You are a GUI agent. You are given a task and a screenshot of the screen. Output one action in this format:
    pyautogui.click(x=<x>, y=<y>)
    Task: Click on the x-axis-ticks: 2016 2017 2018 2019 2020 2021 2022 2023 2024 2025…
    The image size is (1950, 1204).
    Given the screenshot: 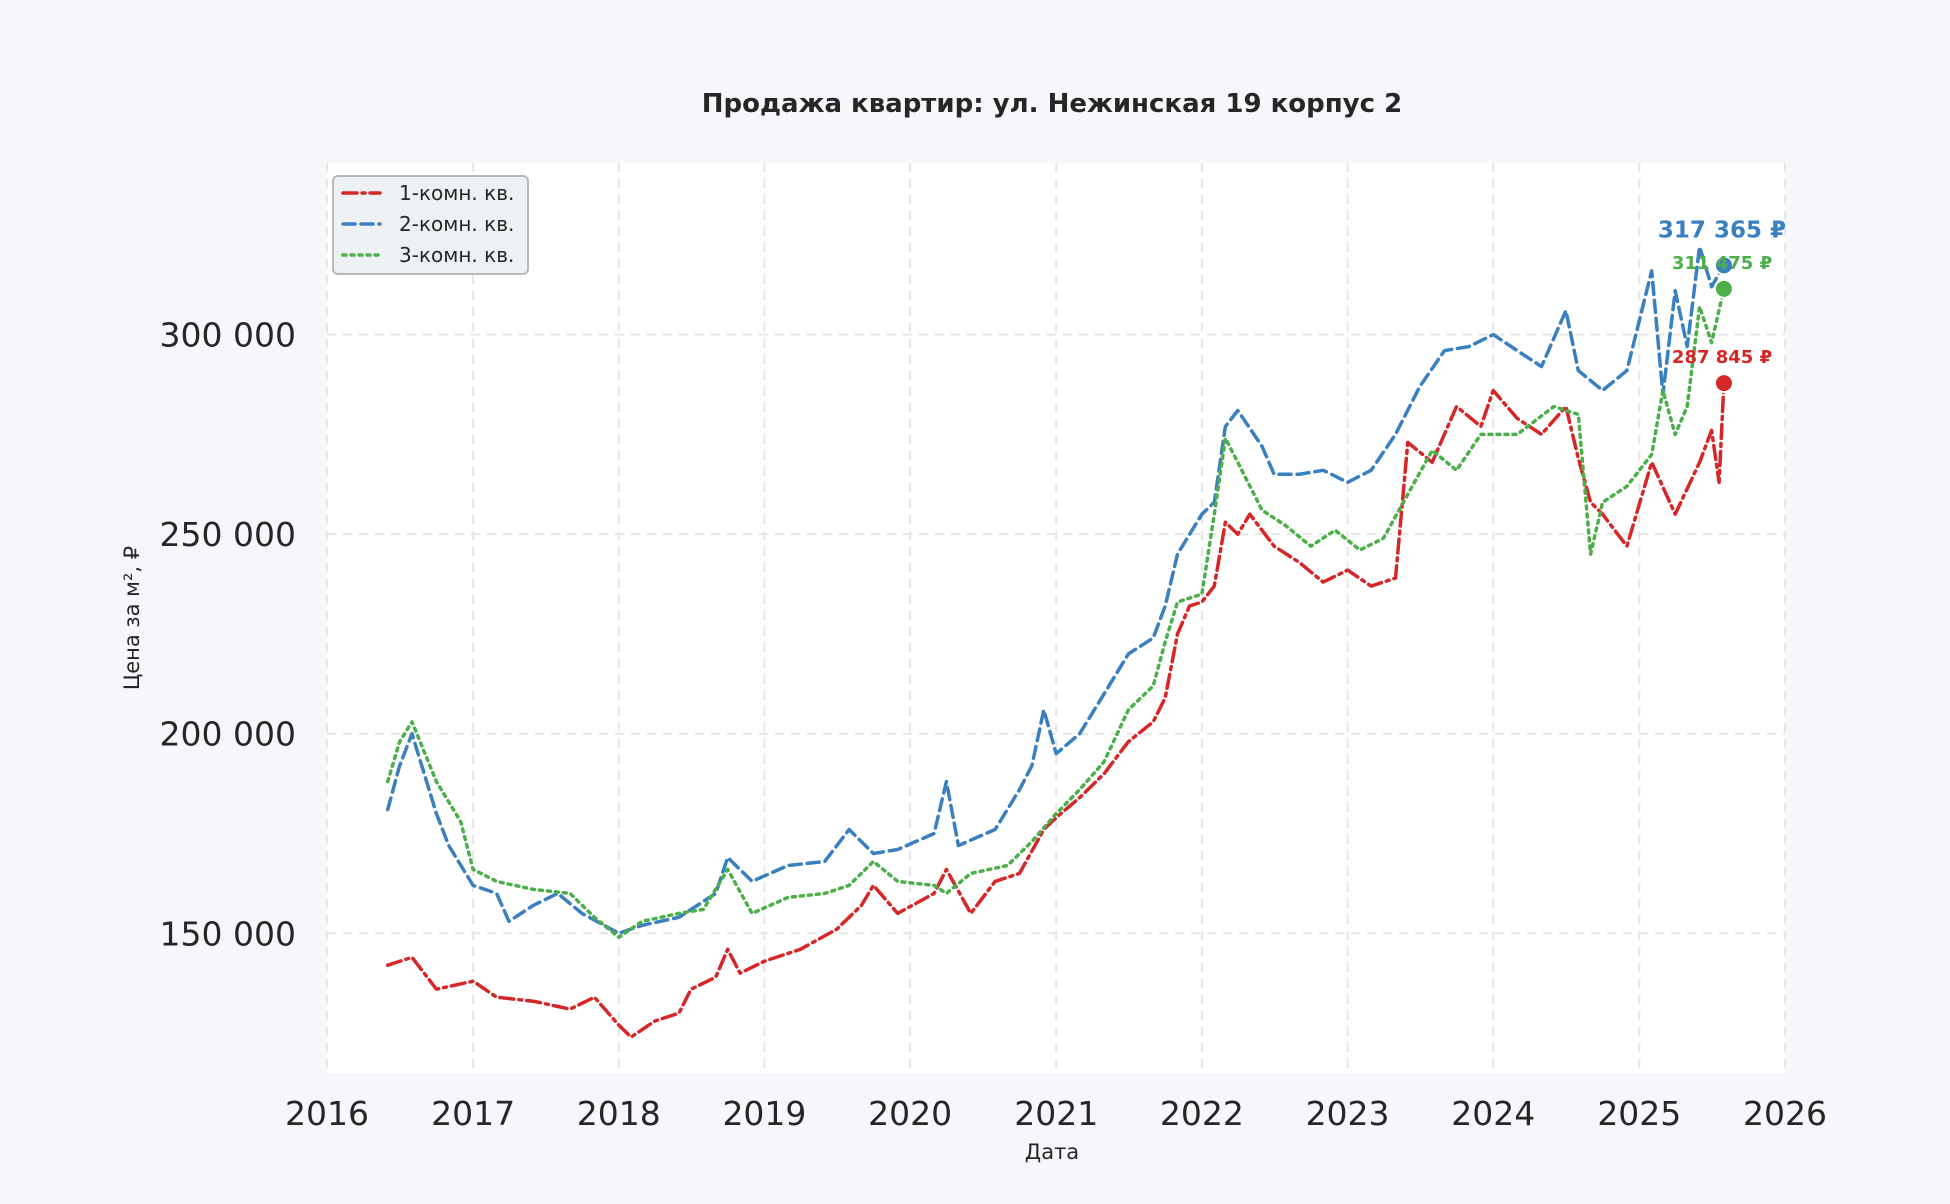 What is the action you would take?
    pyautogui.click(x=1056, y=1113)
    